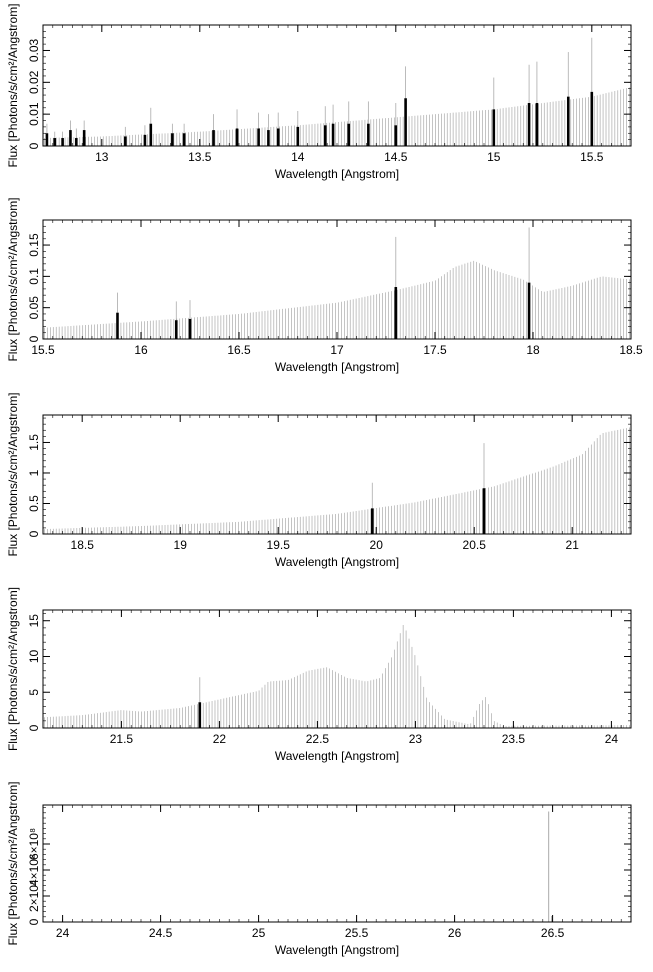 The width and height of the screenshot is (653, 972). I want to click on y-tick-label: 6×10⁸, so click(34, 844).